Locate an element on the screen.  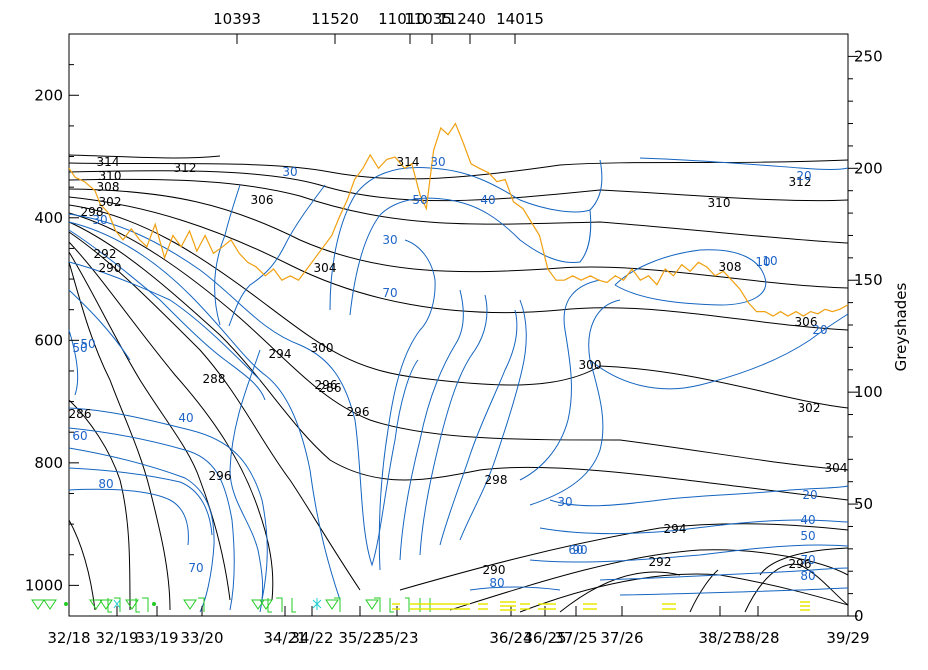
bottom-axis-tick-label: 36/24 is located at coordinates (510, 638).